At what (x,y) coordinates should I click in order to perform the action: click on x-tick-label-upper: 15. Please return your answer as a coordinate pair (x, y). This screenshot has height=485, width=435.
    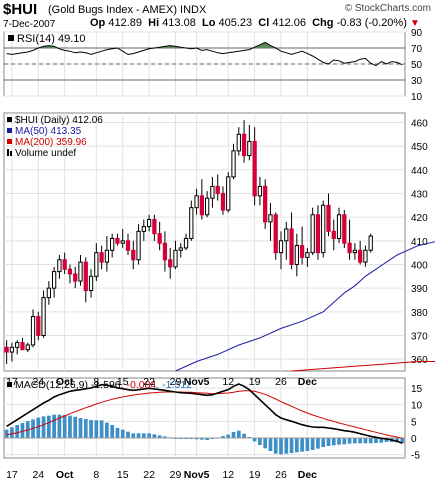
    Looking at the image, I should click on (123, 382).